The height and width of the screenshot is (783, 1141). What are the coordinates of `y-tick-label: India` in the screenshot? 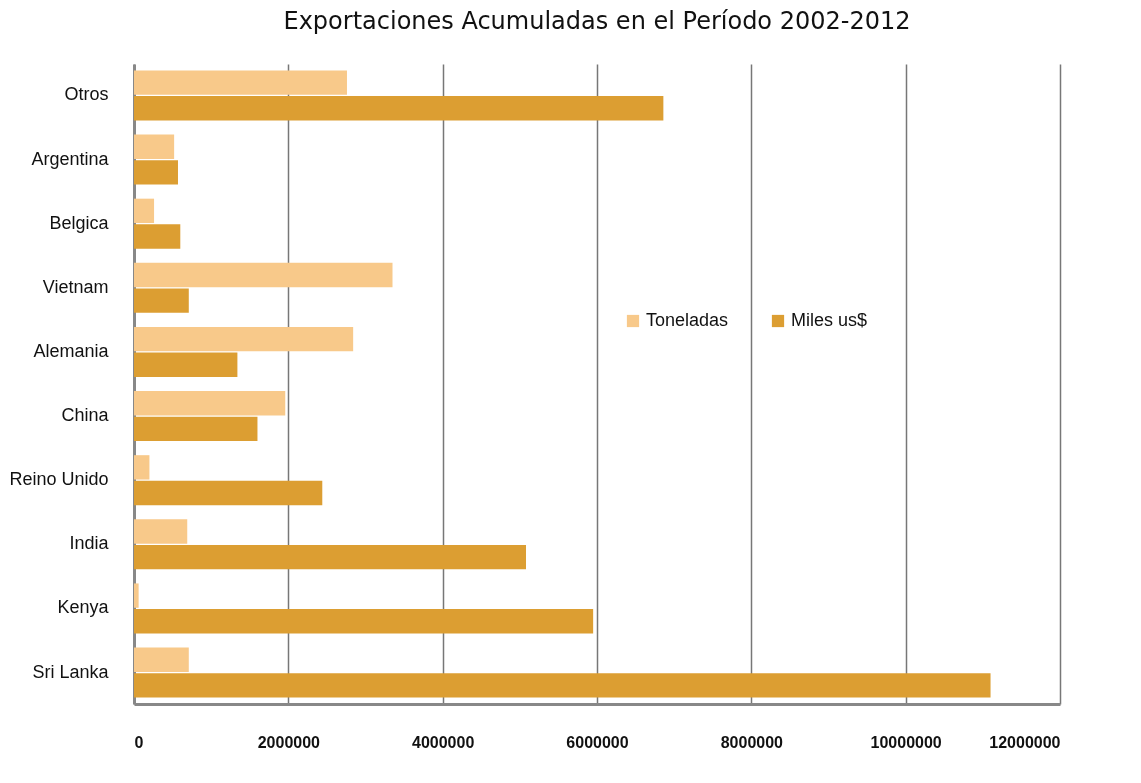 It's located at (89, 543).